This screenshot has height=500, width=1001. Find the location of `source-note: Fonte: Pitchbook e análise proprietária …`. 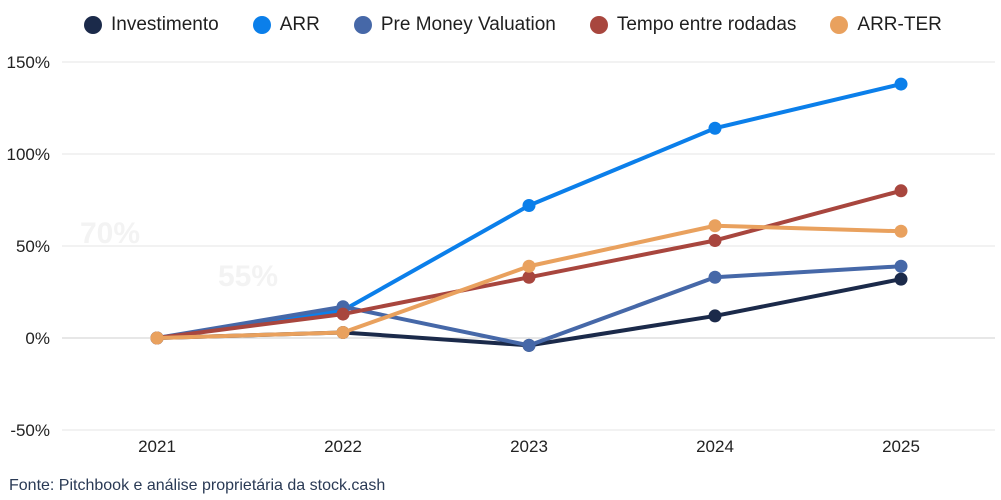

source-note: Fonte: Pitchbook e análise proprietária … is located at coordinates (197, 485).